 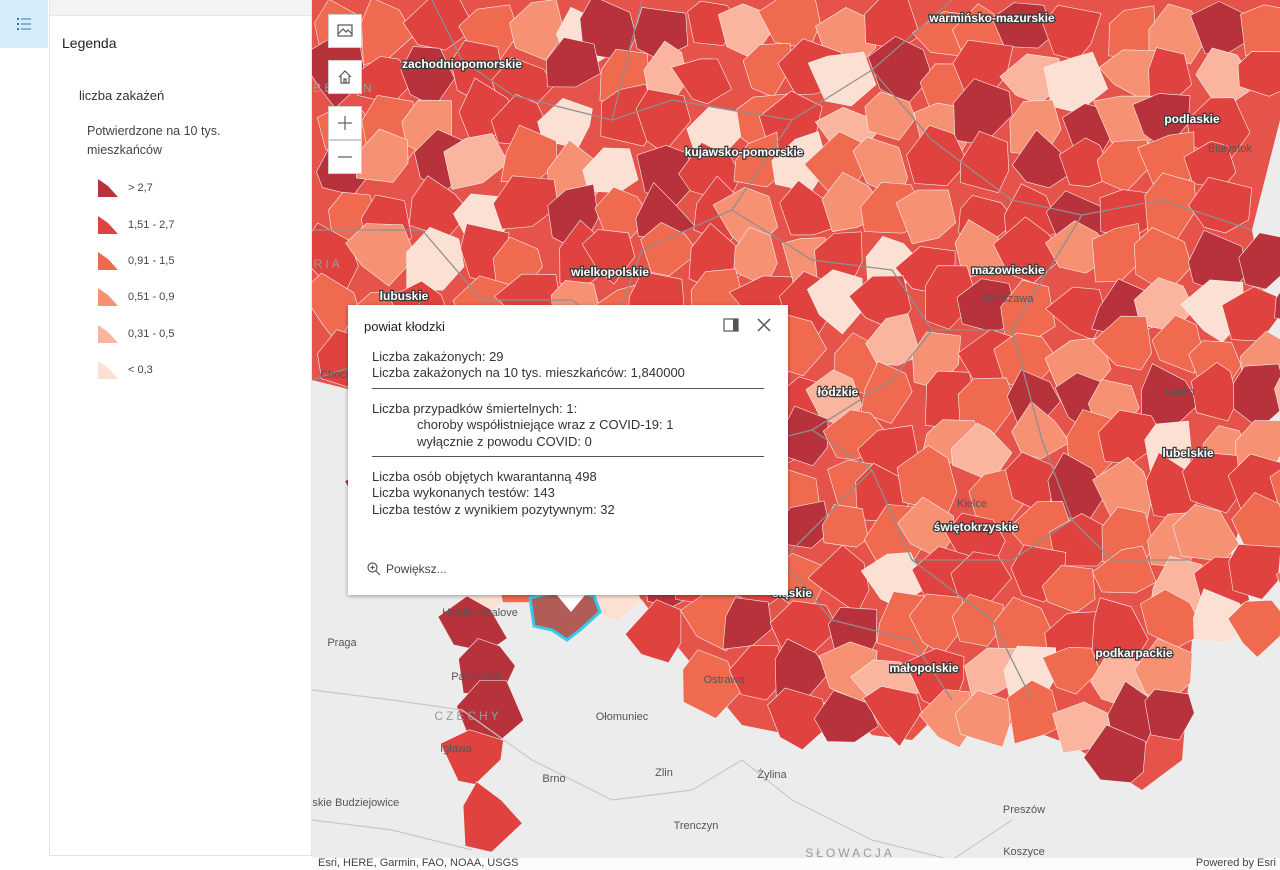 I want to click on home-icon, so click(x=345, y=77).